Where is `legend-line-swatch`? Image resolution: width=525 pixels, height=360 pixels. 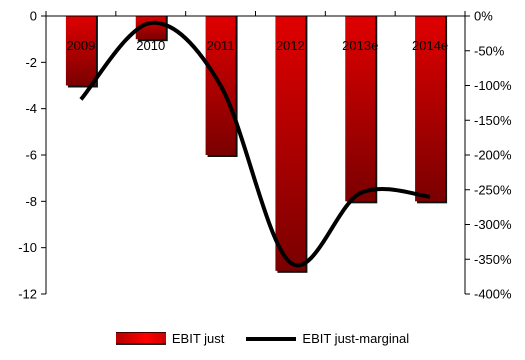 legend-line-swatch is located at coordinates (271, 338).